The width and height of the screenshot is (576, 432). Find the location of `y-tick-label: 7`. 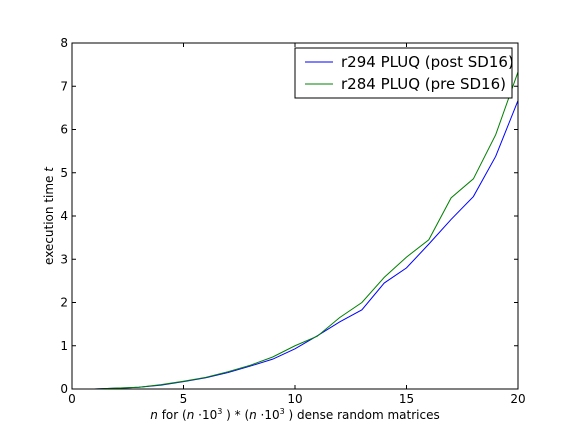

y-tick-label: 7 is located at coordinates (64, 86).